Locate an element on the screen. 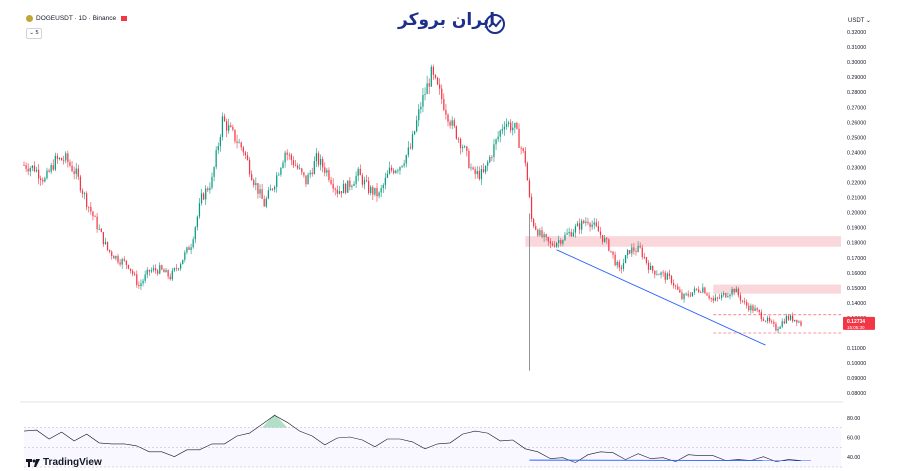  price-tick-label: 0.29000 is located at coordinates (856, 78).